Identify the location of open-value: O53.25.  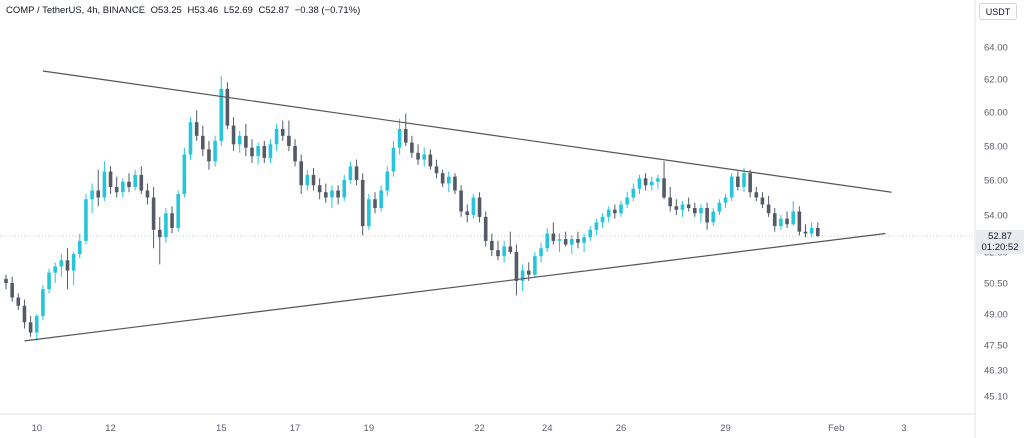
(166, 10).